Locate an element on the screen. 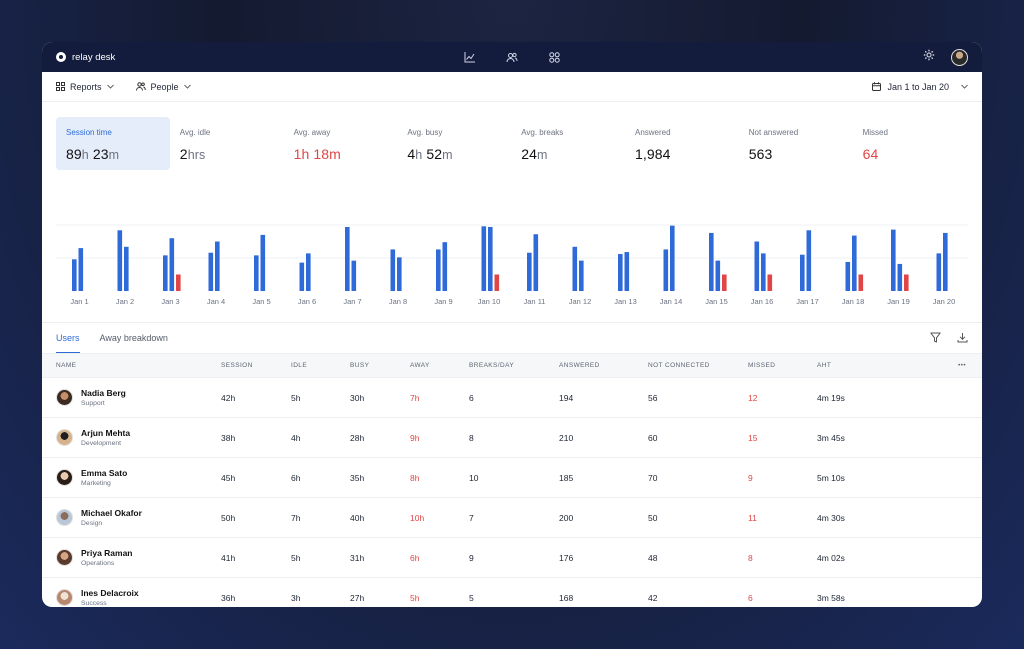 This screenshot has width=1024, height=649. column-header: BREAKS/DAY is located at coordinates (492, 365).